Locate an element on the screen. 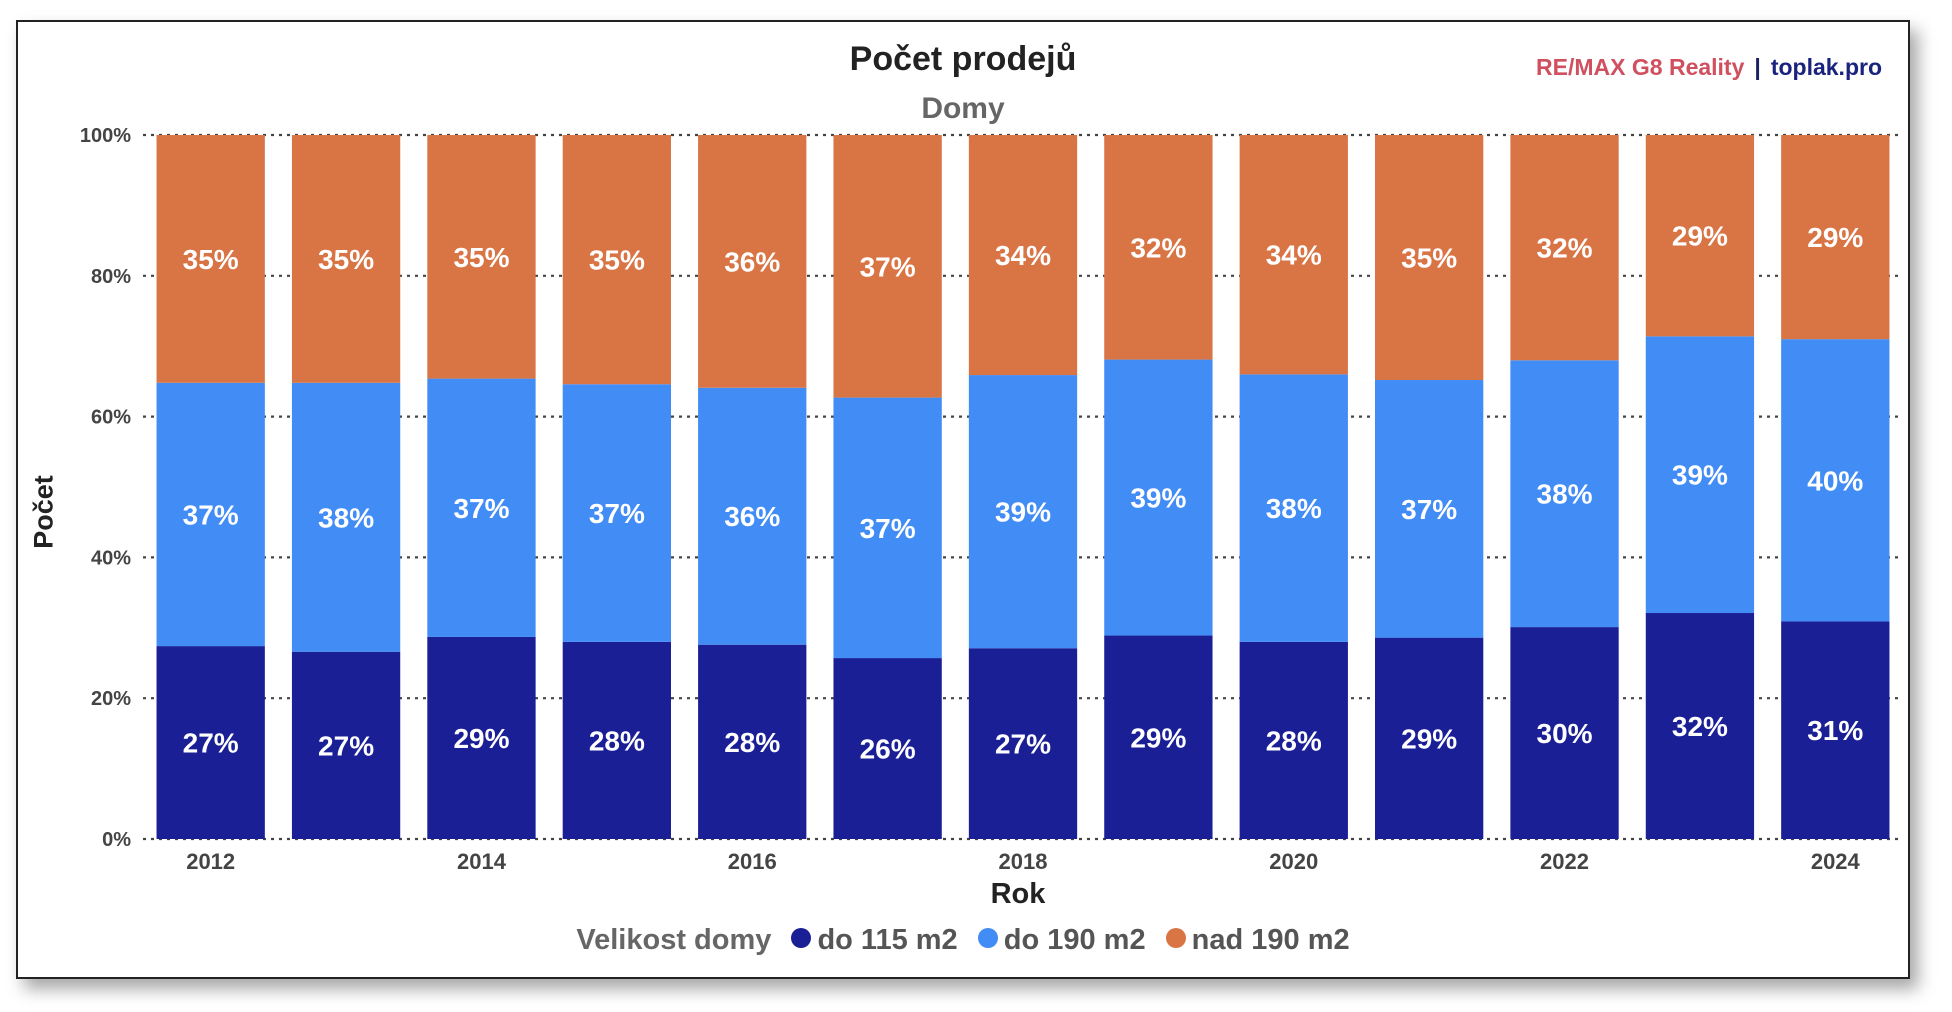  legend-dot-small is located at coordinates (801, 938).